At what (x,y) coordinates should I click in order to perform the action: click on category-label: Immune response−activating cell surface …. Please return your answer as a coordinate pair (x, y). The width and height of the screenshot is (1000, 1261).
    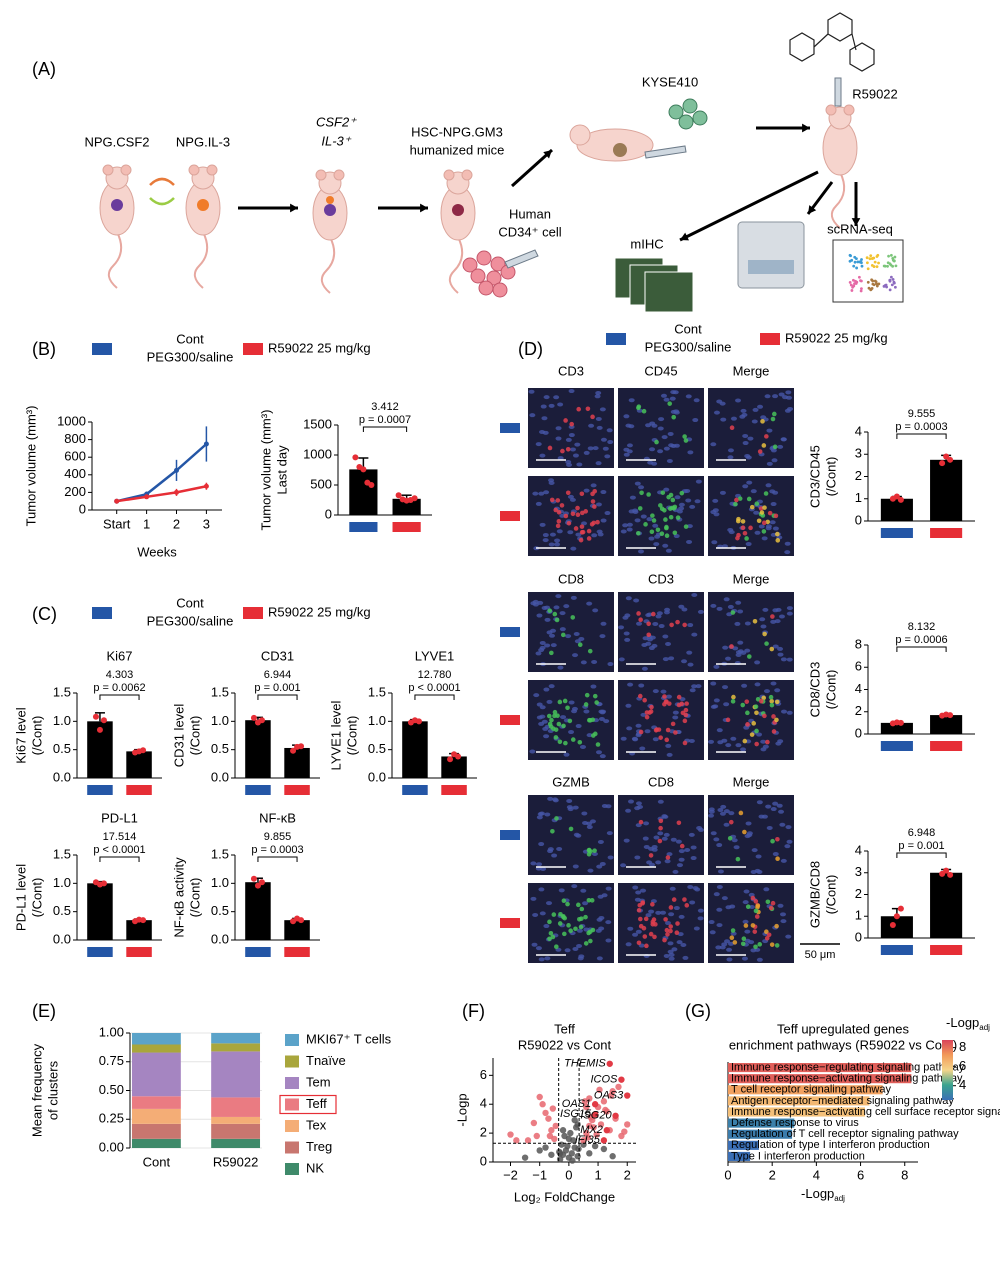
    Looking at the image, I should click on (865, 1112).